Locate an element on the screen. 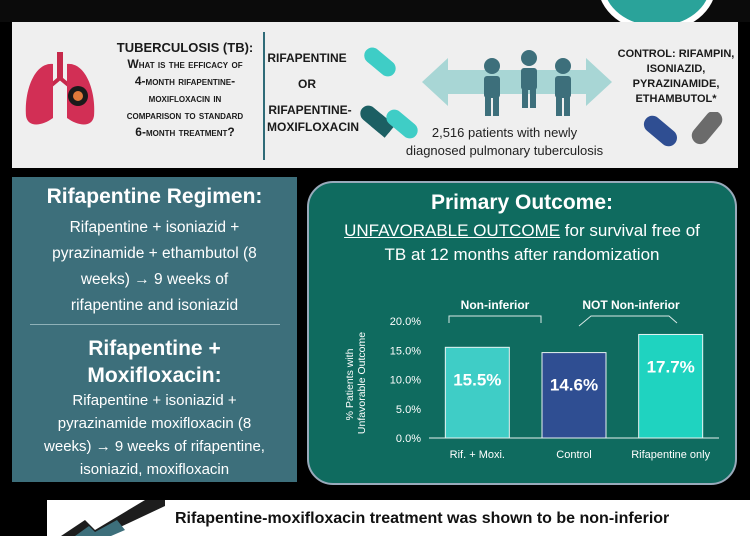 The width and height of the screenshot is (750, 536). regimen1-line: weeks) → 9 weeks of is located at coordinates (154, 279).